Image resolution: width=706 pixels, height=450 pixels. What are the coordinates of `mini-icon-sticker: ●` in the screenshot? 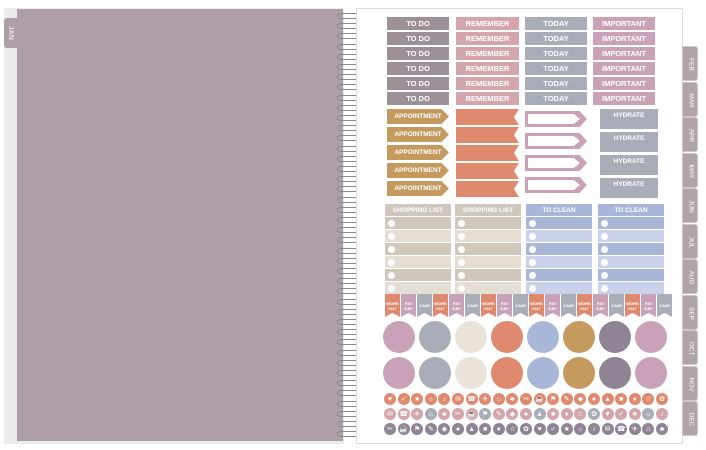 It's located at (594, 399).